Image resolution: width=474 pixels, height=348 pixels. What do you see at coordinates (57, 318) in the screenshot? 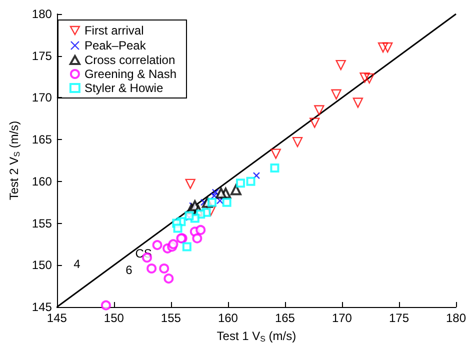
I see `x-tick-label: 145` at bounding box center [57, 318].